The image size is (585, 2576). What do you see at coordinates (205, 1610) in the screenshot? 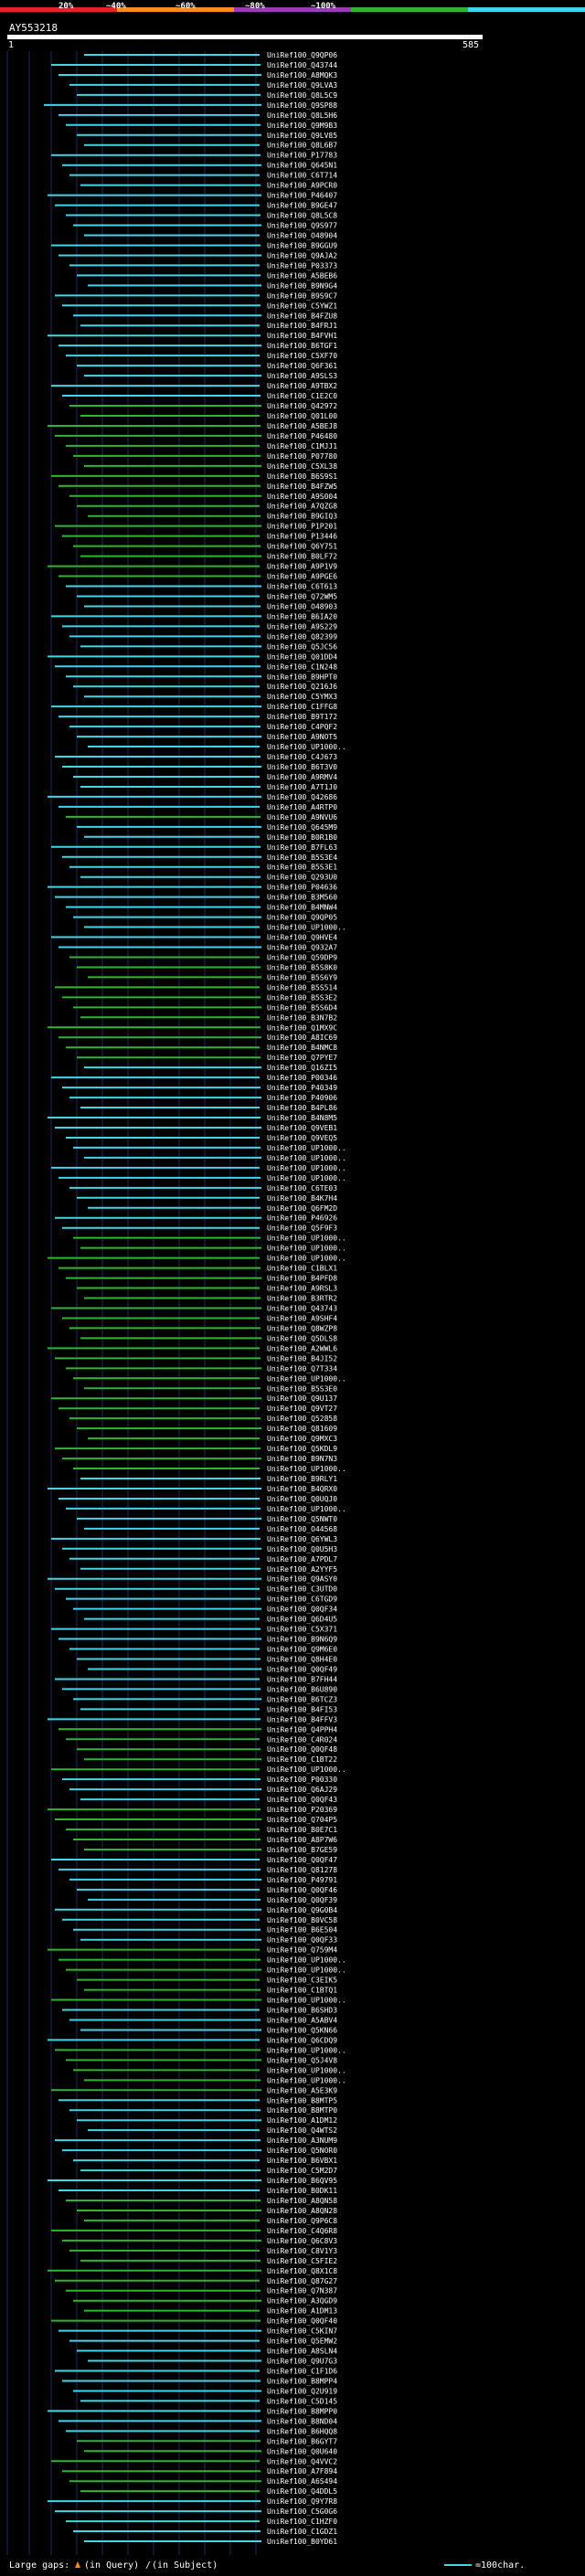
I see `hit-row: UniRef100_Q0QF34` at bounding box center [205, 1610].